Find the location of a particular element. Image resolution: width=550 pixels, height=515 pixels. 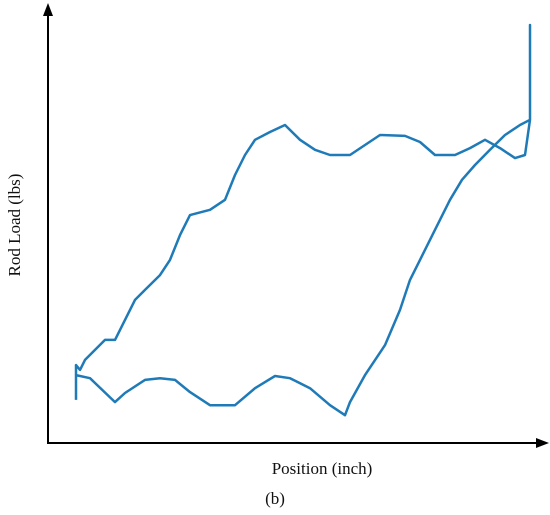

y-axis-arrow is located at coordinates (48, 9).